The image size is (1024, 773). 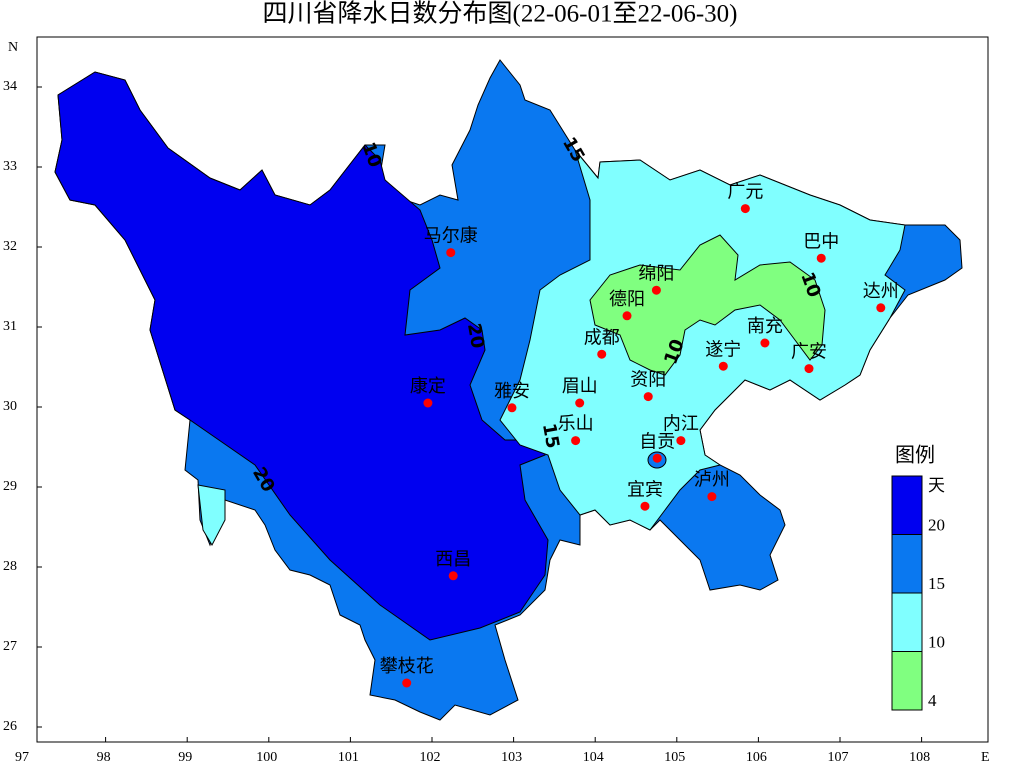 What do you see at coordinates (756, 757) in the screenshot?
I see `x-tick-label: 106` at bounding box center [756, 757].